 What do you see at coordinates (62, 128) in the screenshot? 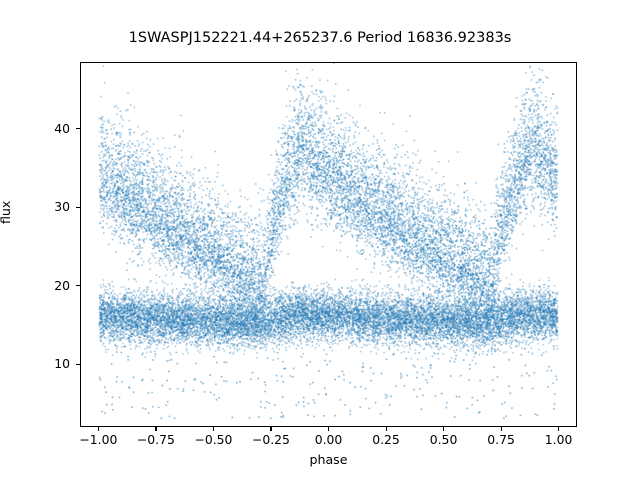
I see `y-tick-label: 40` at bounding box center [62, 128].